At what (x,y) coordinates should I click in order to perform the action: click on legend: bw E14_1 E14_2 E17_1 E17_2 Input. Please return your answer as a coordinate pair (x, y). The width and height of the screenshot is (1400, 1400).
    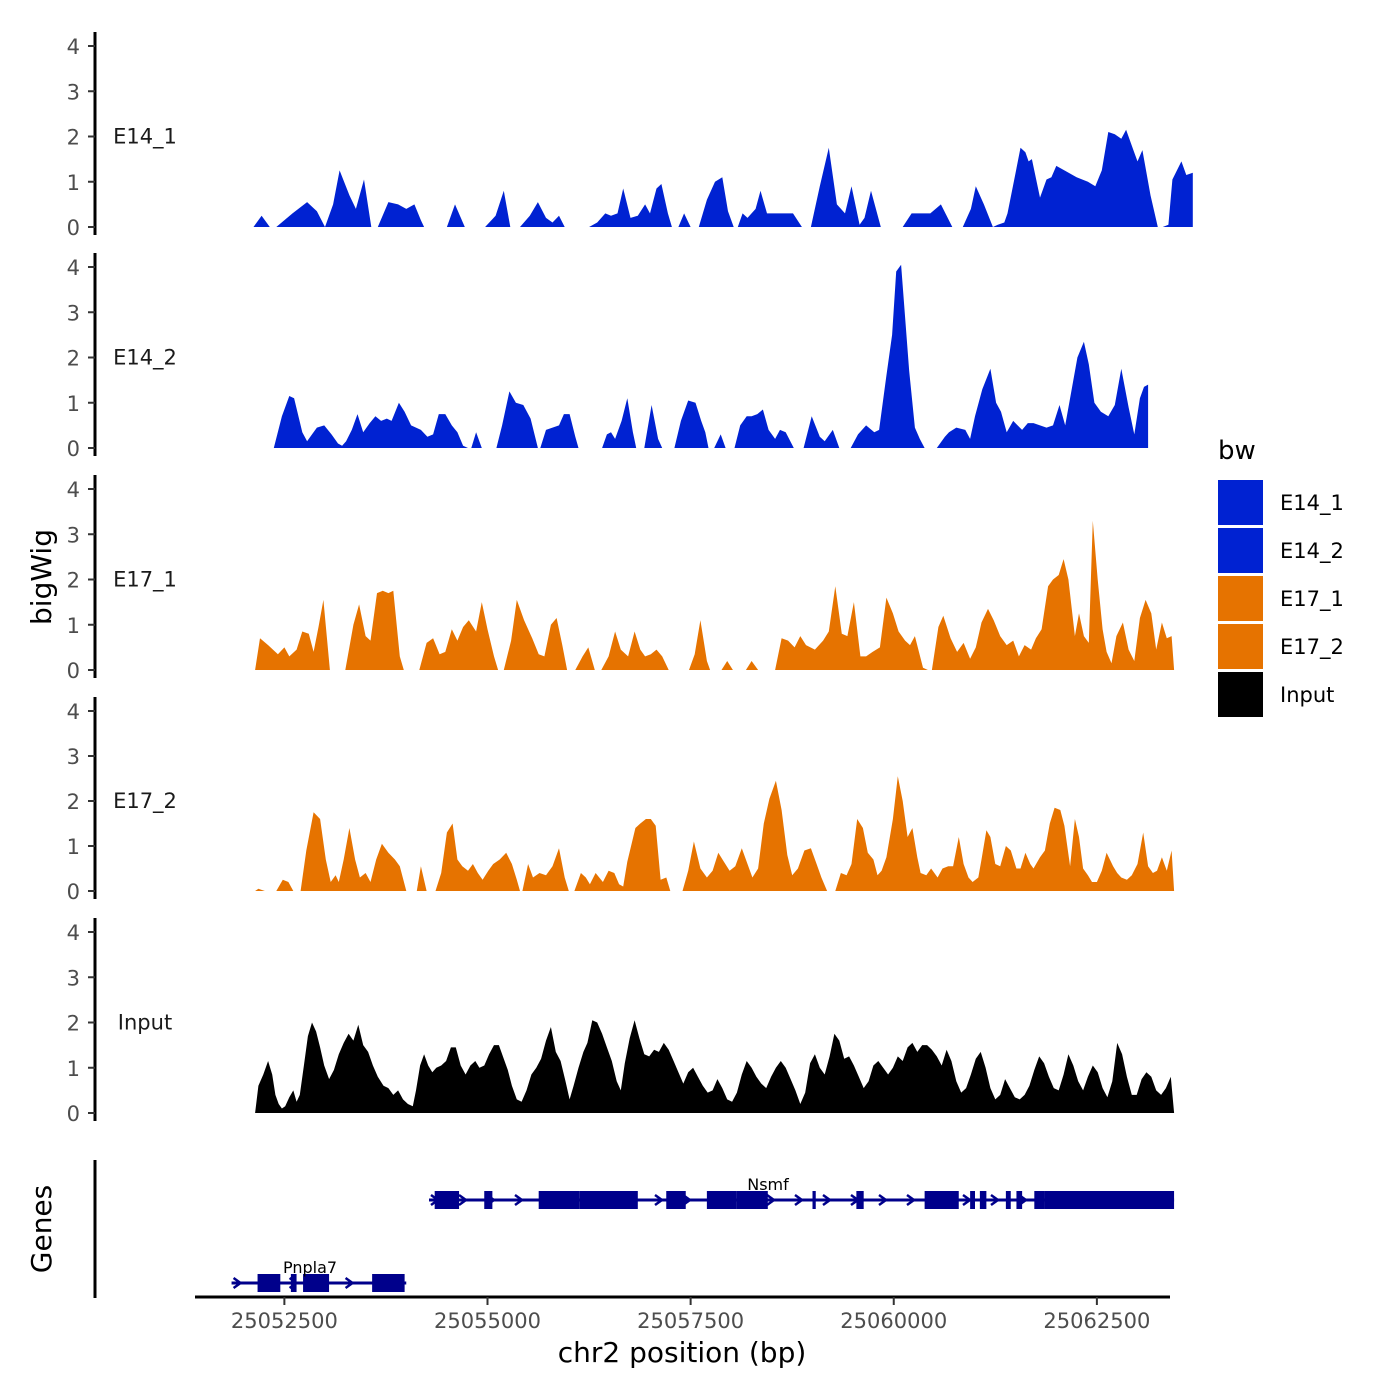
    Looking at the image, I should click on (1281, 576).